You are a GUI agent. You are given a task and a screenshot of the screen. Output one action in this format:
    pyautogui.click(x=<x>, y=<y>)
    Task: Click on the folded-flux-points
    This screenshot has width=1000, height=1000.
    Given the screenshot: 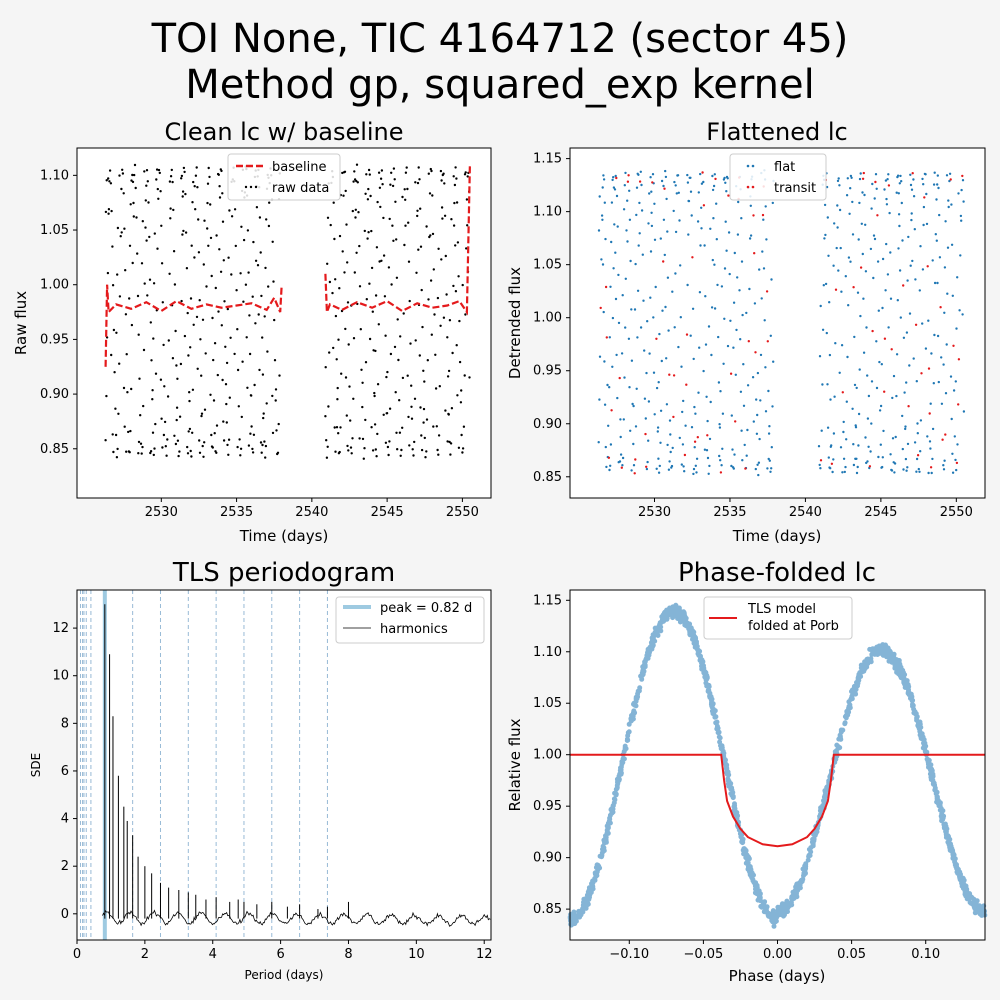 What is the action you would take?
    pyautogui.click(x=777, y=765)
    